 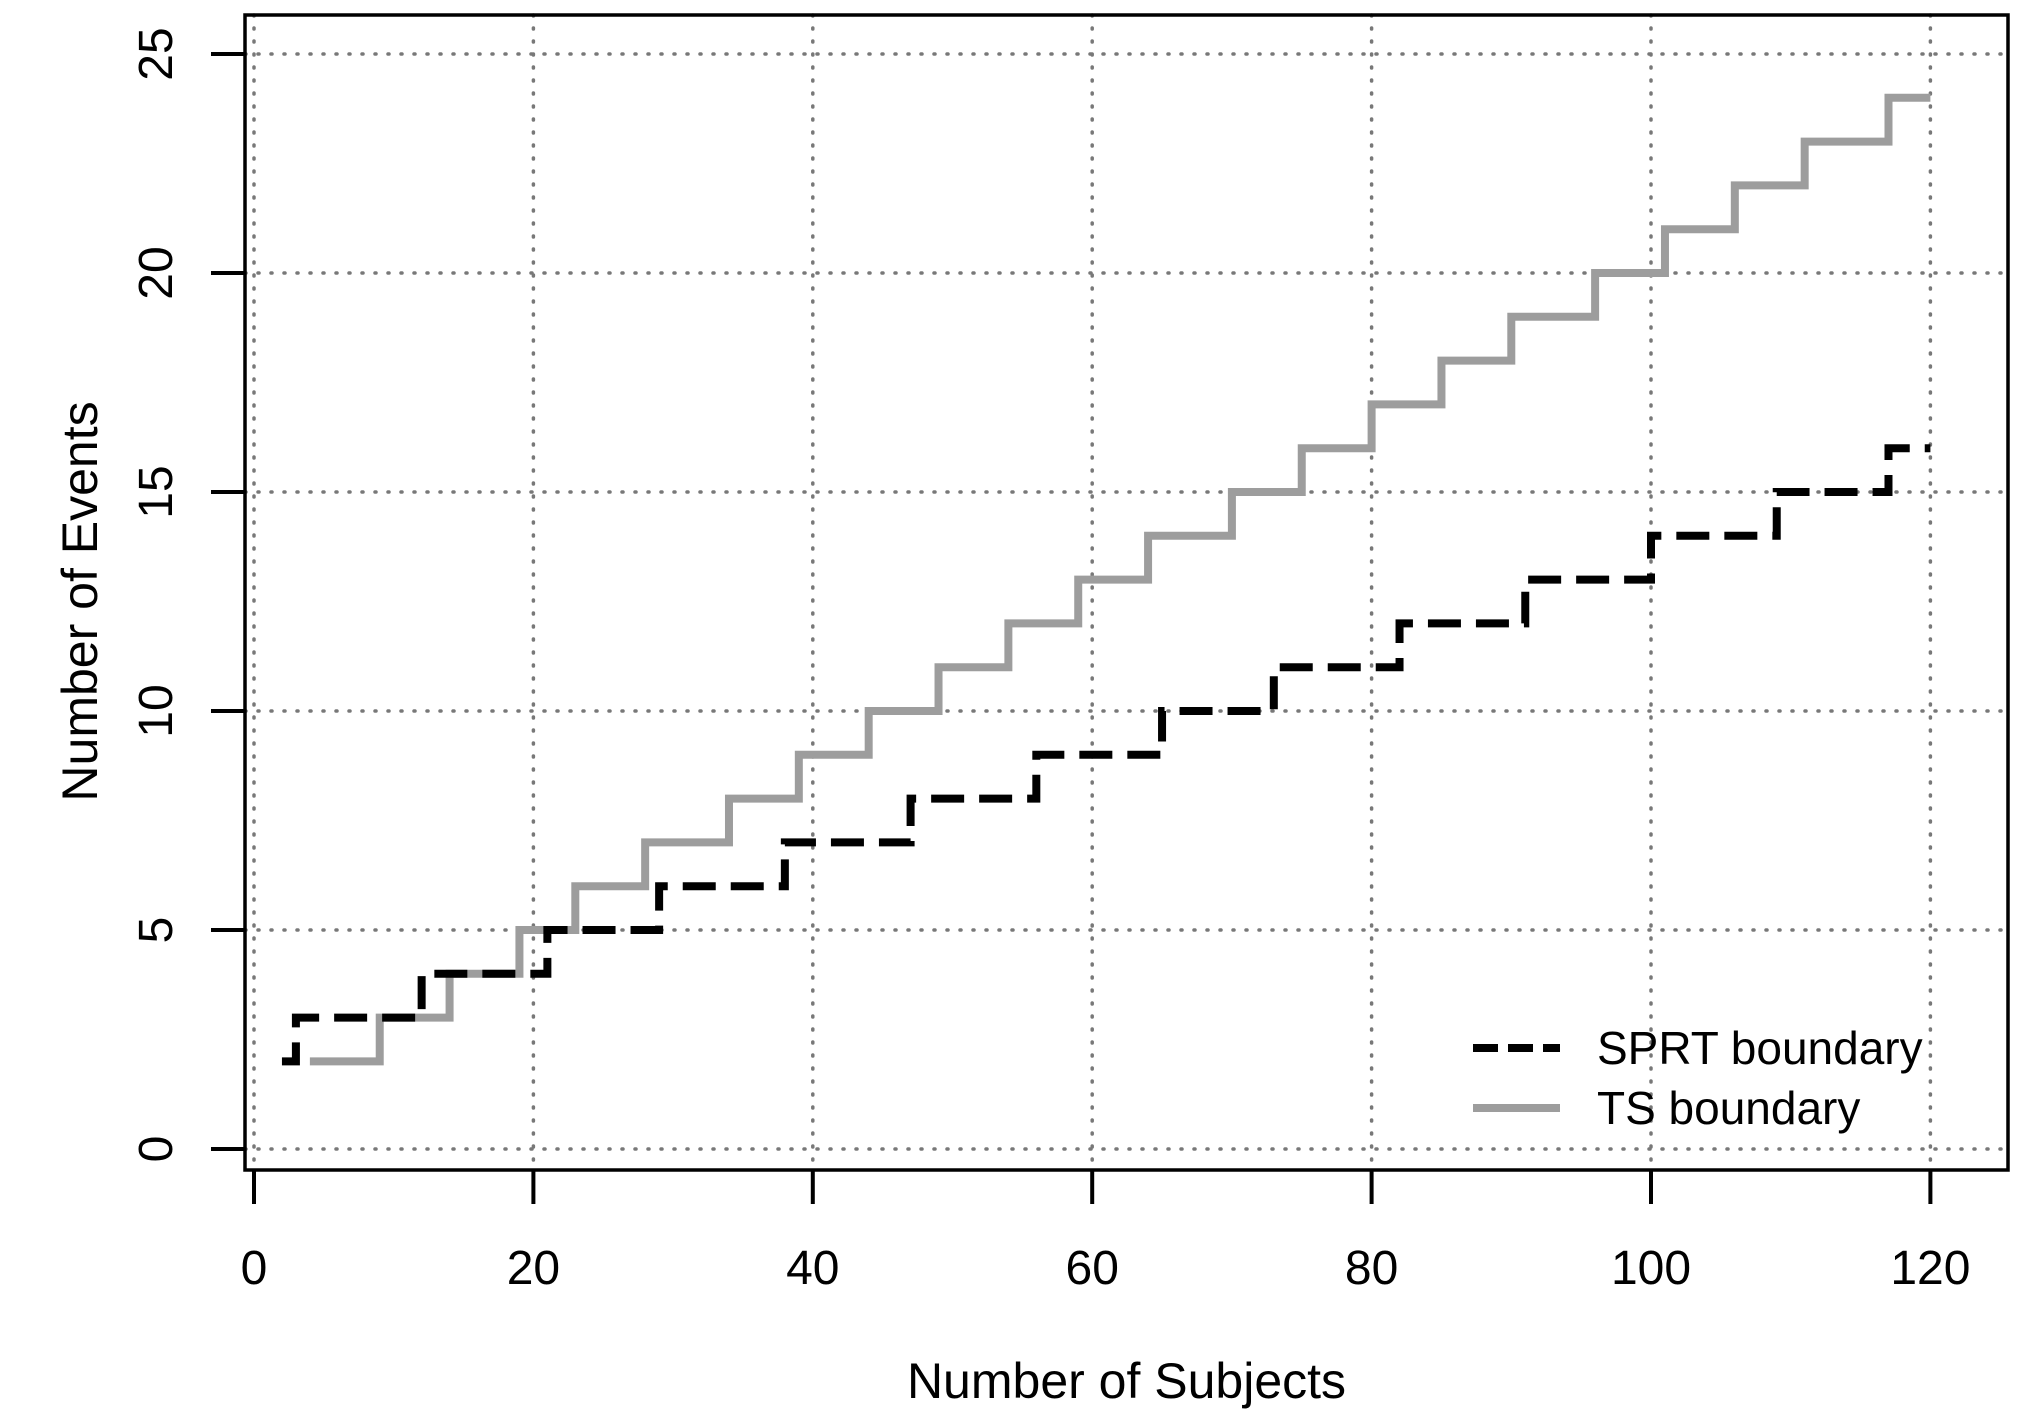 What do you see at coordinates (80, 601) in the screenshot?
I see `y-axis-title: Number of Events` at bounding box center [80, 601].